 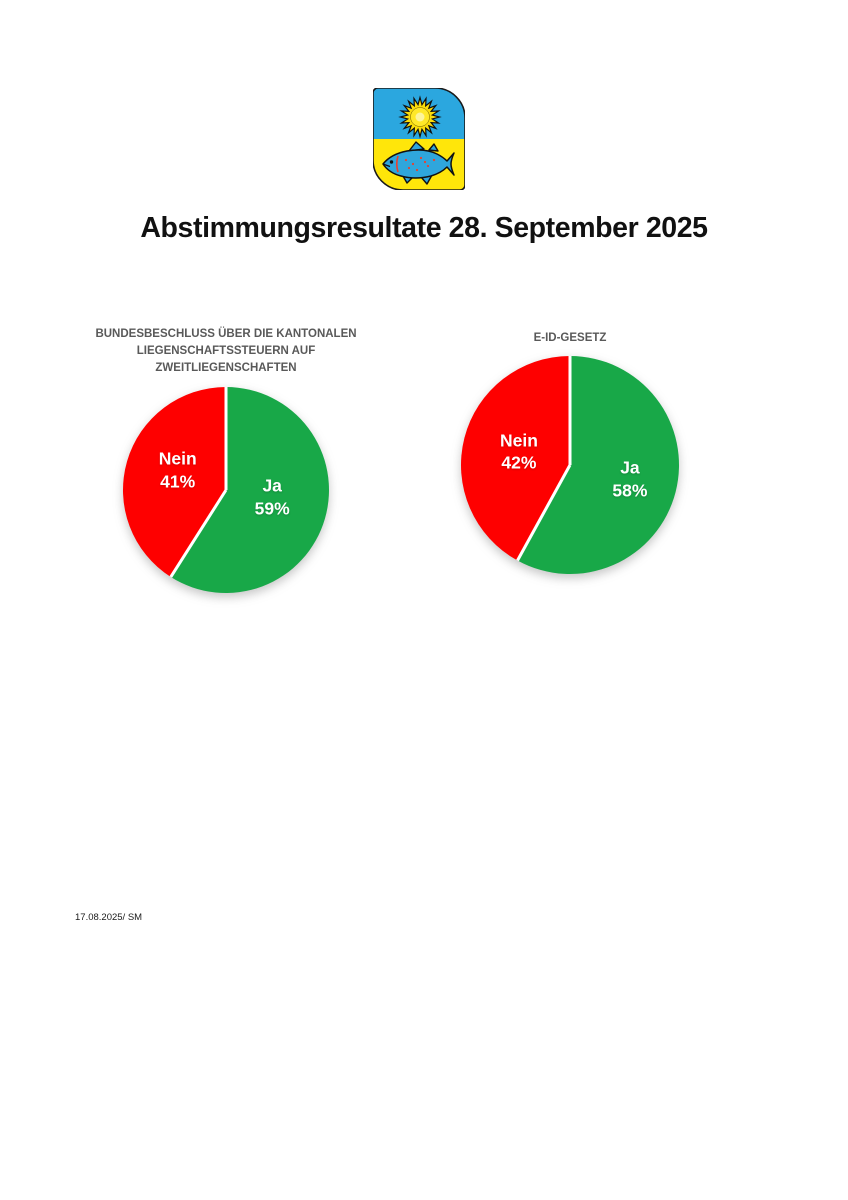 I want to click on coat-of-arms-logo, so click(x=419, y=139).